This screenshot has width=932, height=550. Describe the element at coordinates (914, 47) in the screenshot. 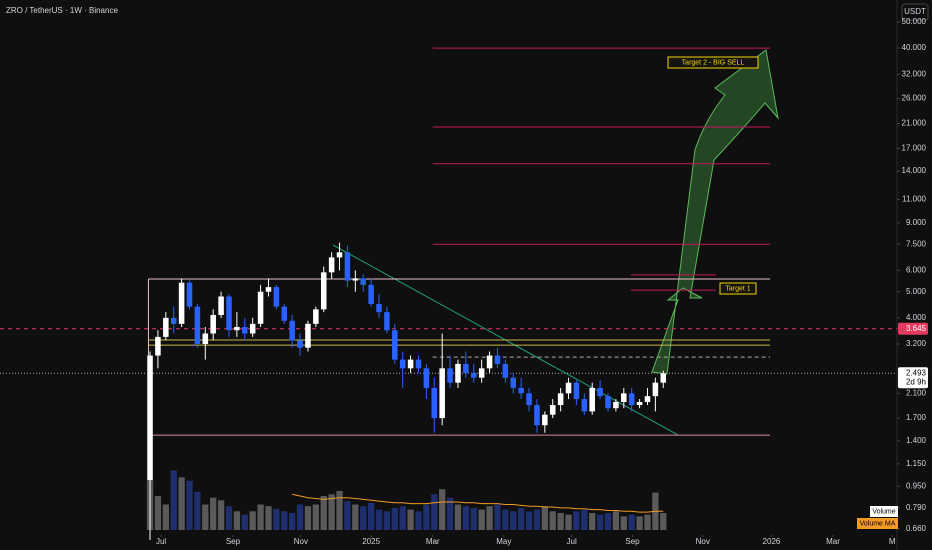

I see `y-tick-label: 40.000` at that location.